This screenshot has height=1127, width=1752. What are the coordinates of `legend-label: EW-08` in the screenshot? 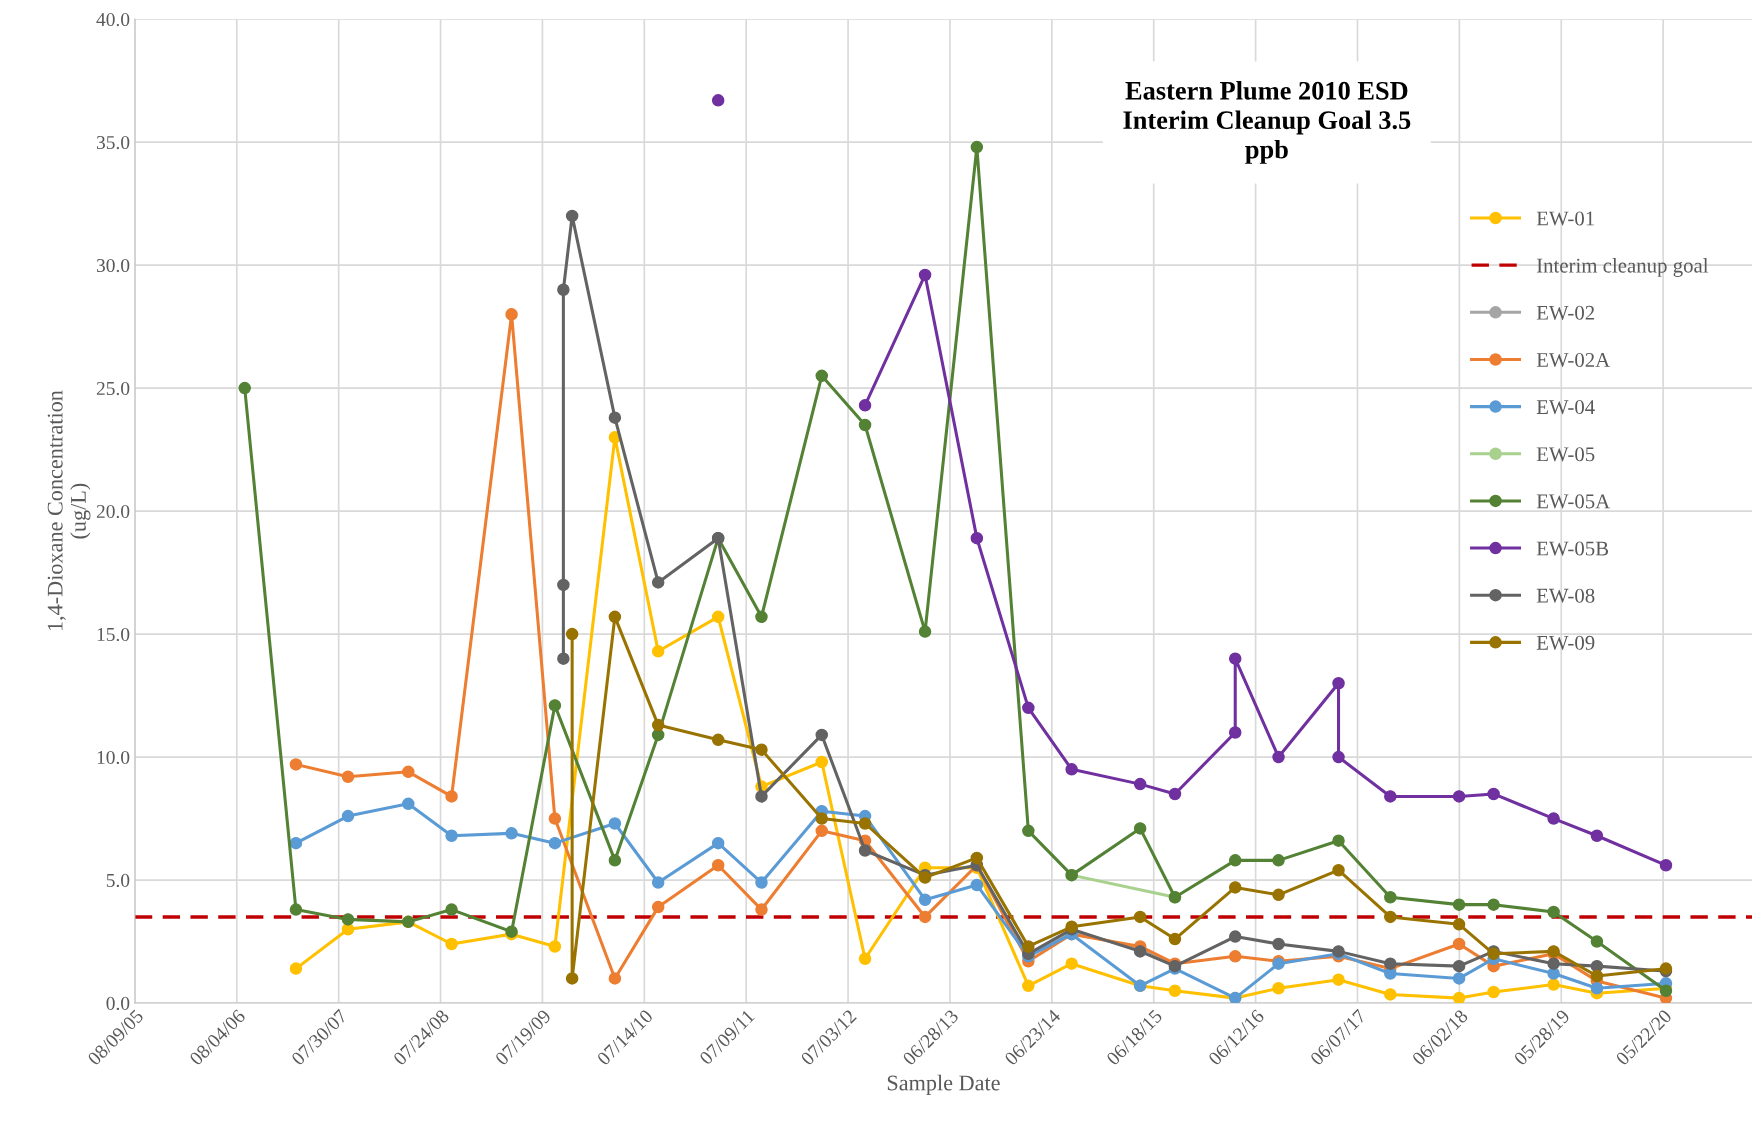 It's located at (1565, 595).